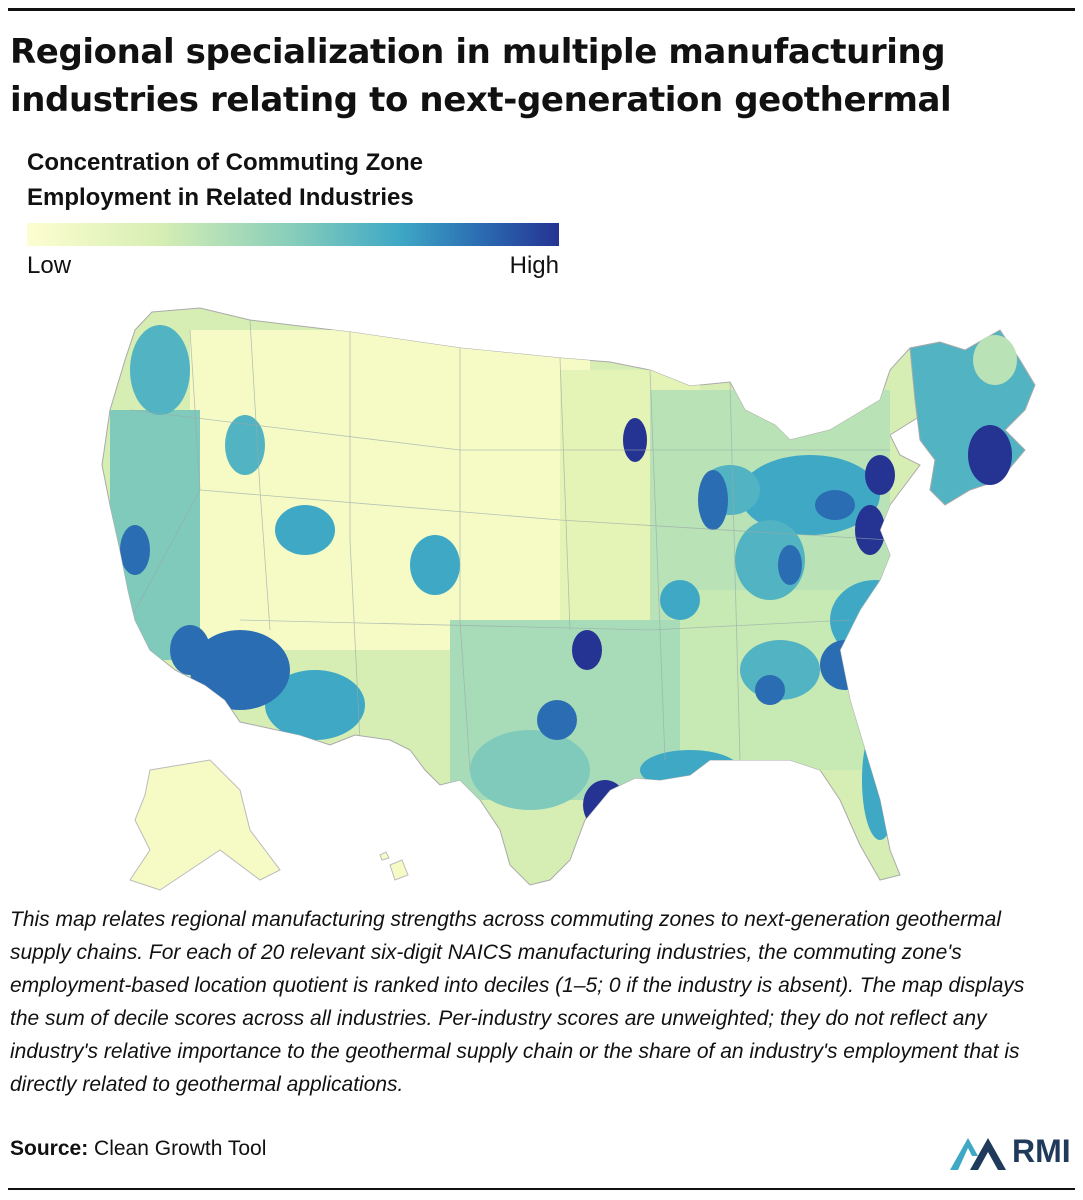  What do you see at coordinates (394, 866) in the screenshot?
I see `hawaii` at bounding box center [394, 866].